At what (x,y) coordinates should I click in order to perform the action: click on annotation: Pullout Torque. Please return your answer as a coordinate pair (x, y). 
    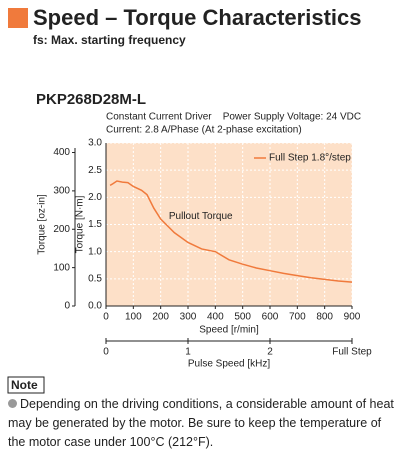
    Looking at the image, I should click on (201, 216).